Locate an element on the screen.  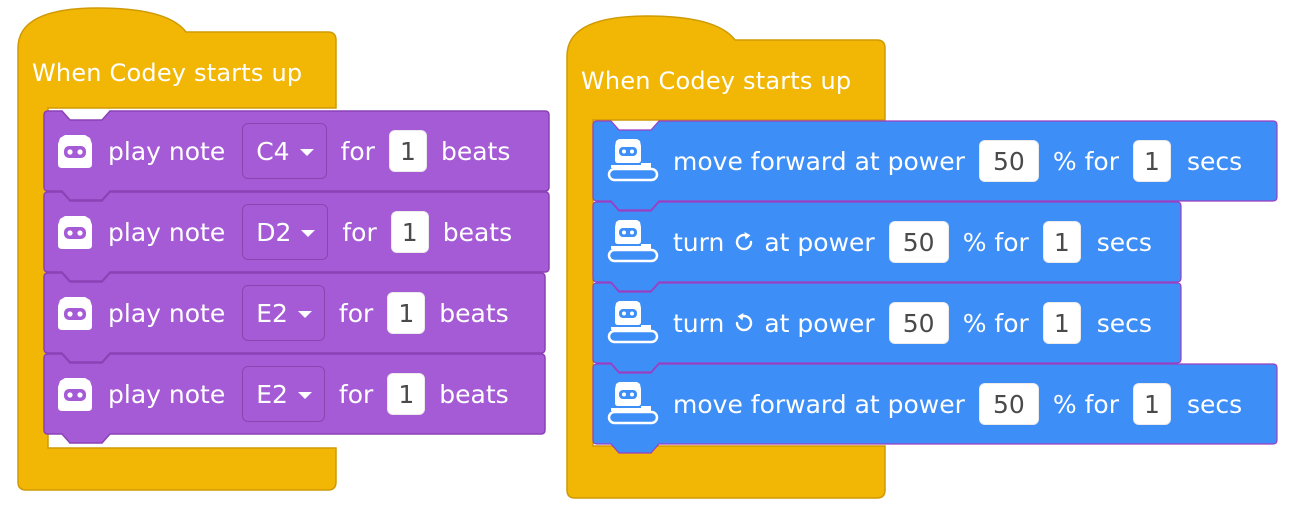
play-note-block: play note D2 for 1 beats is located at coordinates (296, 236).